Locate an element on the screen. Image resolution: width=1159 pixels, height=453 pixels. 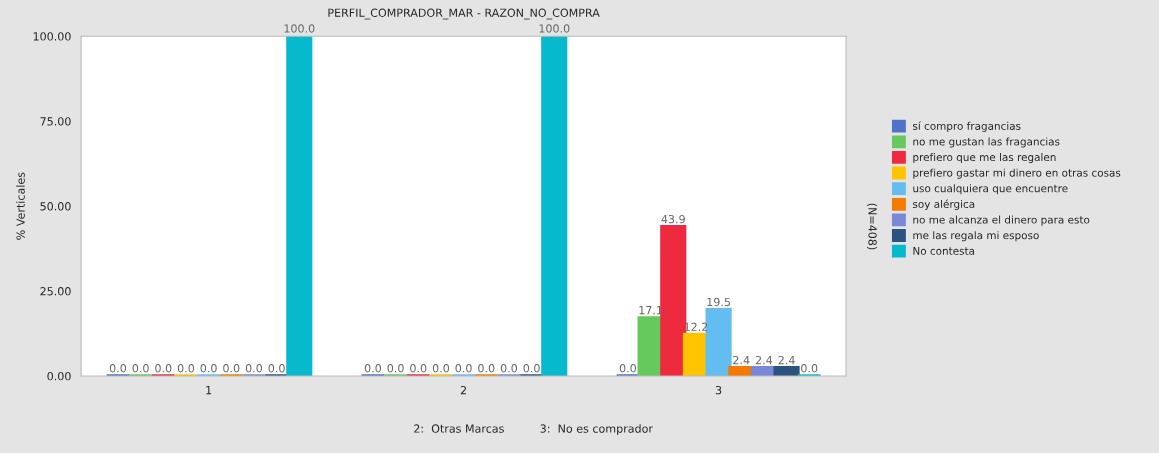
legend-label: no me alcanza el dinero para esto is located at coordinates (1001, 220).